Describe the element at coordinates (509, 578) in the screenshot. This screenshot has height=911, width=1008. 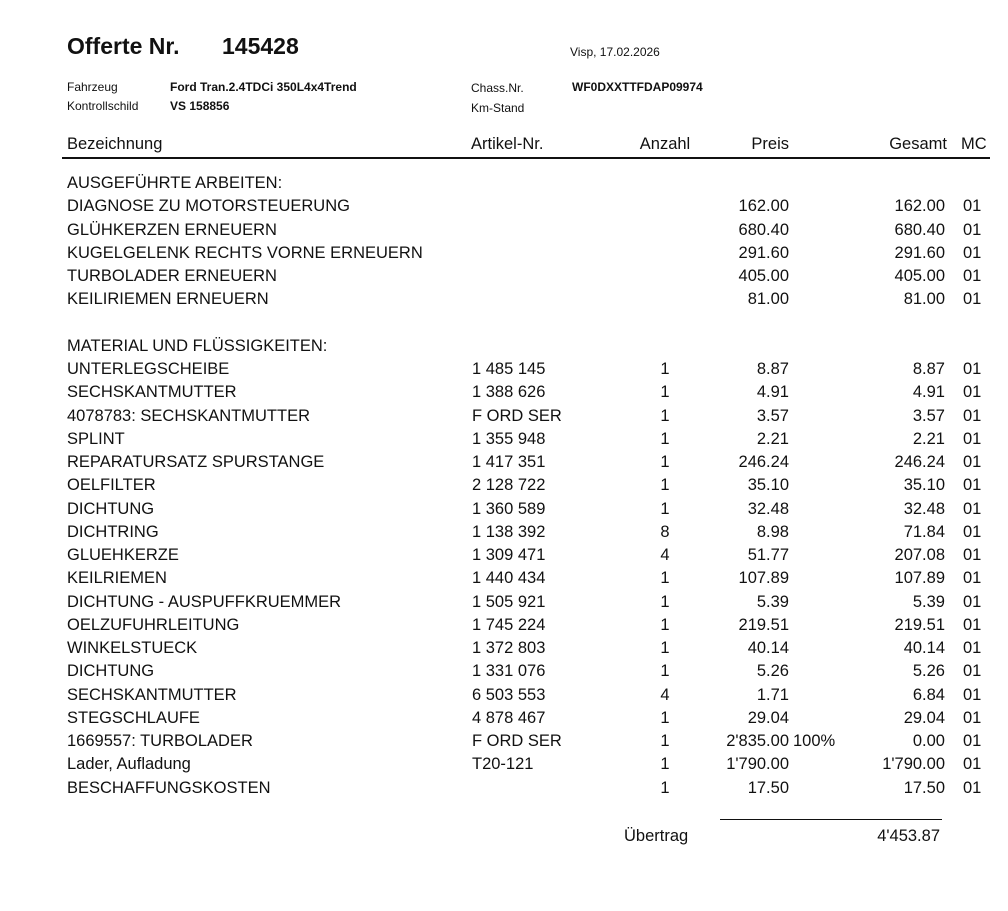
I see `cell-article: 1 440 434` at that location.